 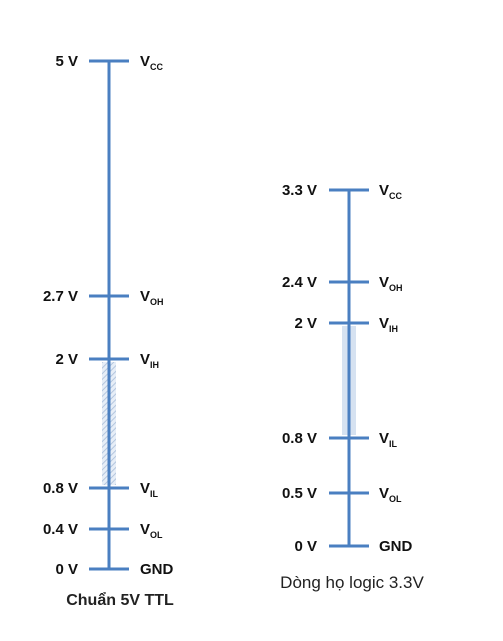 What do you see at coordinates (299, 190) in the screenshot?
I see `voltage-value-label: 3.3 V` at bounding box center [299, 190].